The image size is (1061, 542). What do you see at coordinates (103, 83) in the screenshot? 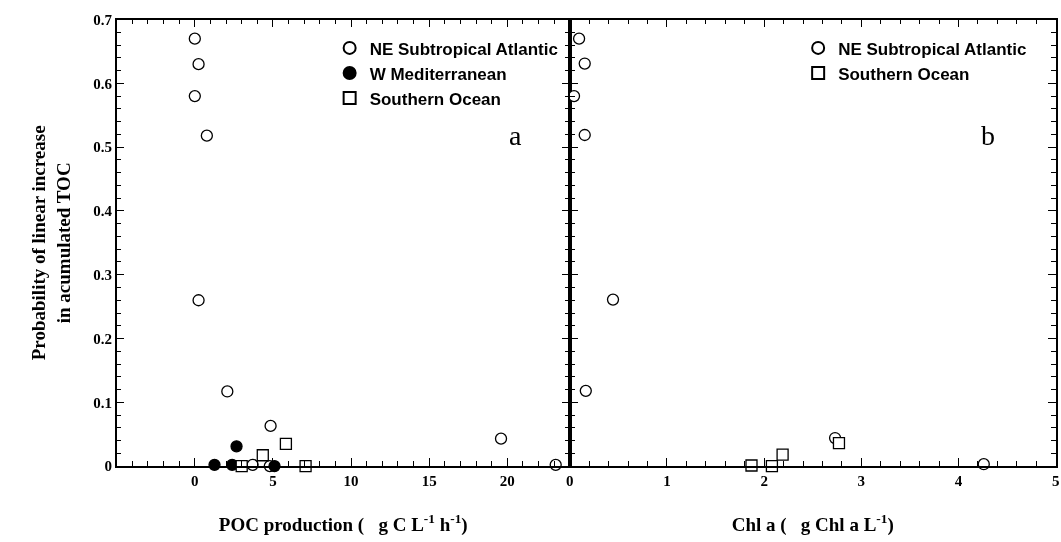
I see `y-tick-label: 0.6` at bounding box center [103, 83].